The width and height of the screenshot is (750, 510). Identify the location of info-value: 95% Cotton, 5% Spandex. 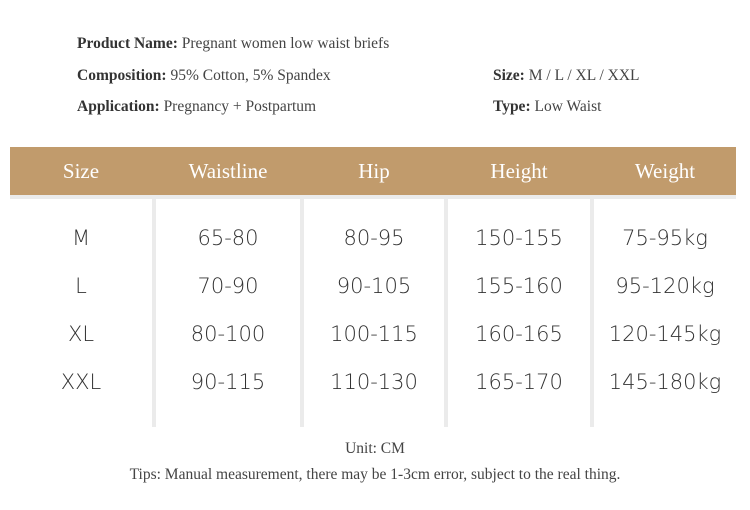
(250, 75).